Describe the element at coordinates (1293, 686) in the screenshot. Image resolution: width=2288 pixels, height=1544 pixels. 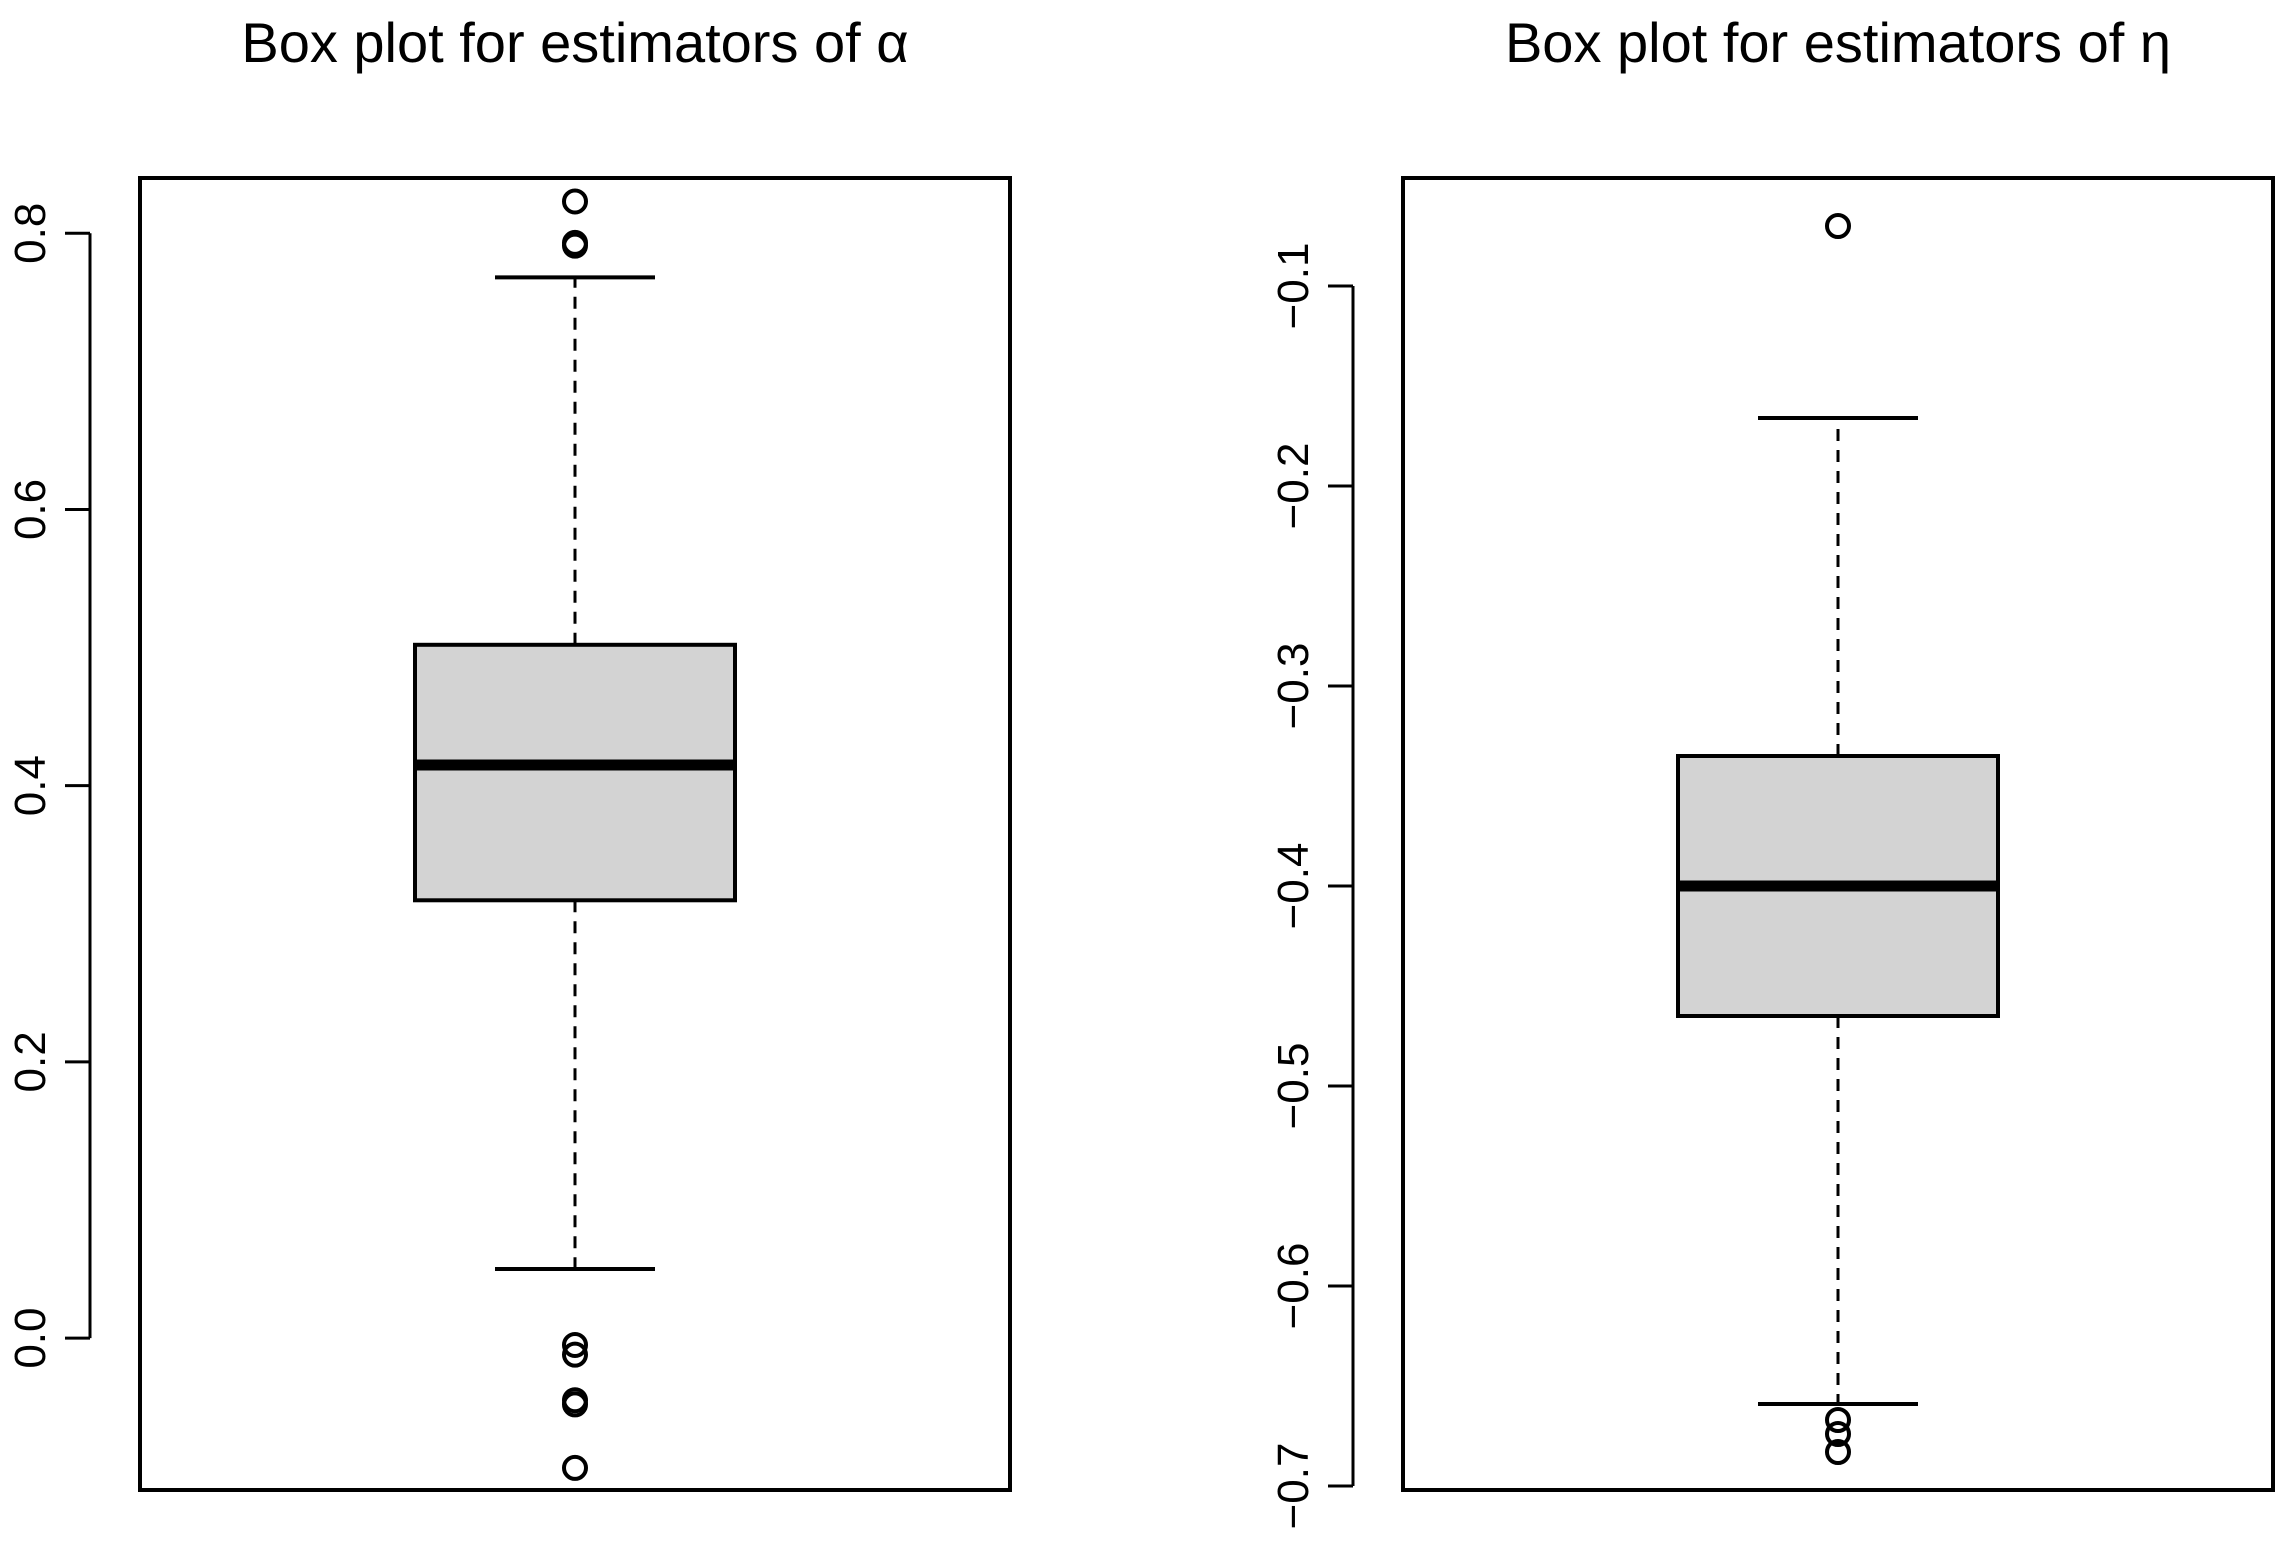
I see `y-tick-label: −0.3` at that location.